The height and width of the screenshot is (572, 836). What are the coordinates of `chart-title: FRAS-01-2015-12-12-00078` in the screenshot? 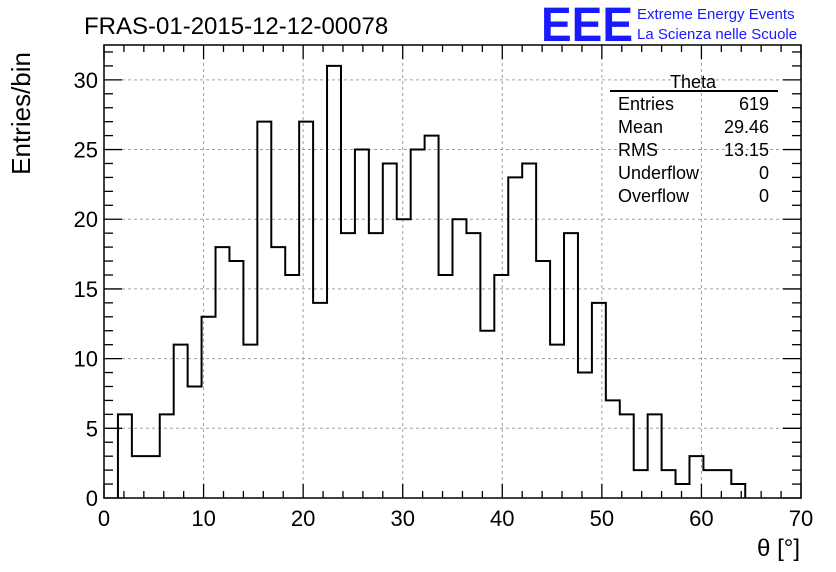 It's located at (236, 26).